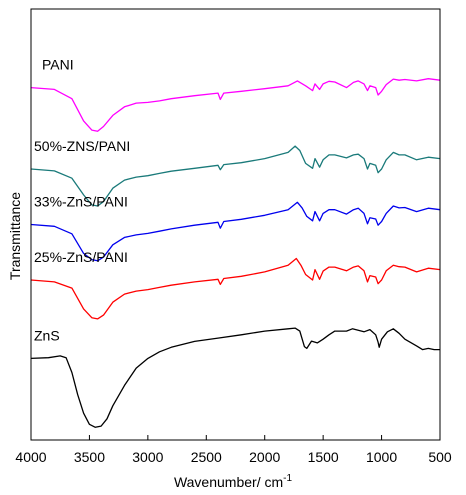 This screenshot has height=495, width=466. What do you see at coordinates (206, 457) in the screenshot?
I see `x-tick-label: 2500` at bounding box center [206, 457].